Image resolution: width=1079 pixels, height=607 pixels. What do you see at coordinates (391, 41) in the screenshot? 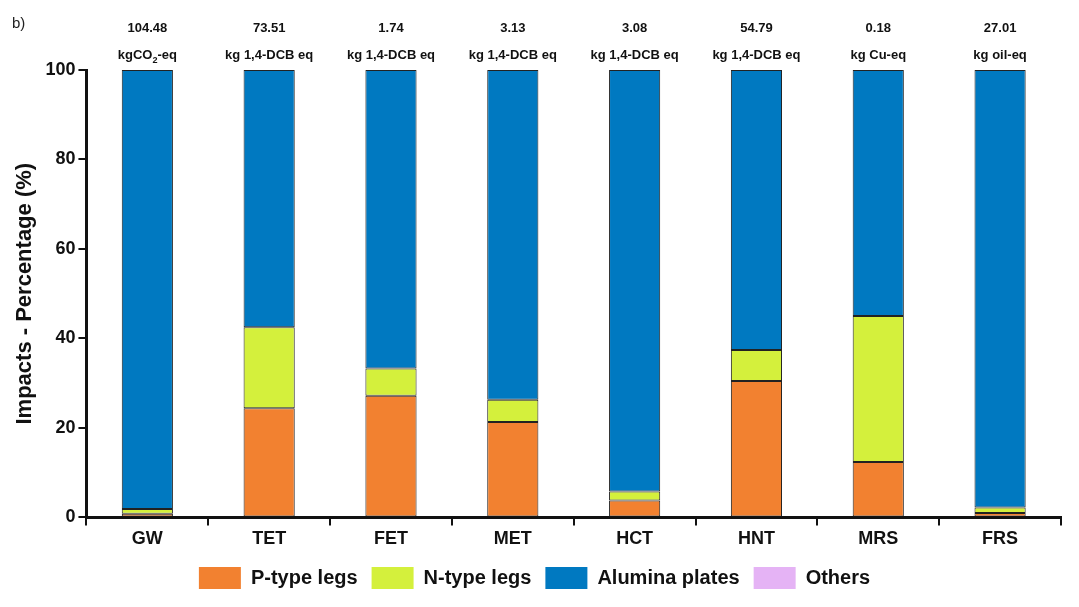
I see `text: 1.74 kg 1,4-DCB eq` at bounding box center [391, 41].